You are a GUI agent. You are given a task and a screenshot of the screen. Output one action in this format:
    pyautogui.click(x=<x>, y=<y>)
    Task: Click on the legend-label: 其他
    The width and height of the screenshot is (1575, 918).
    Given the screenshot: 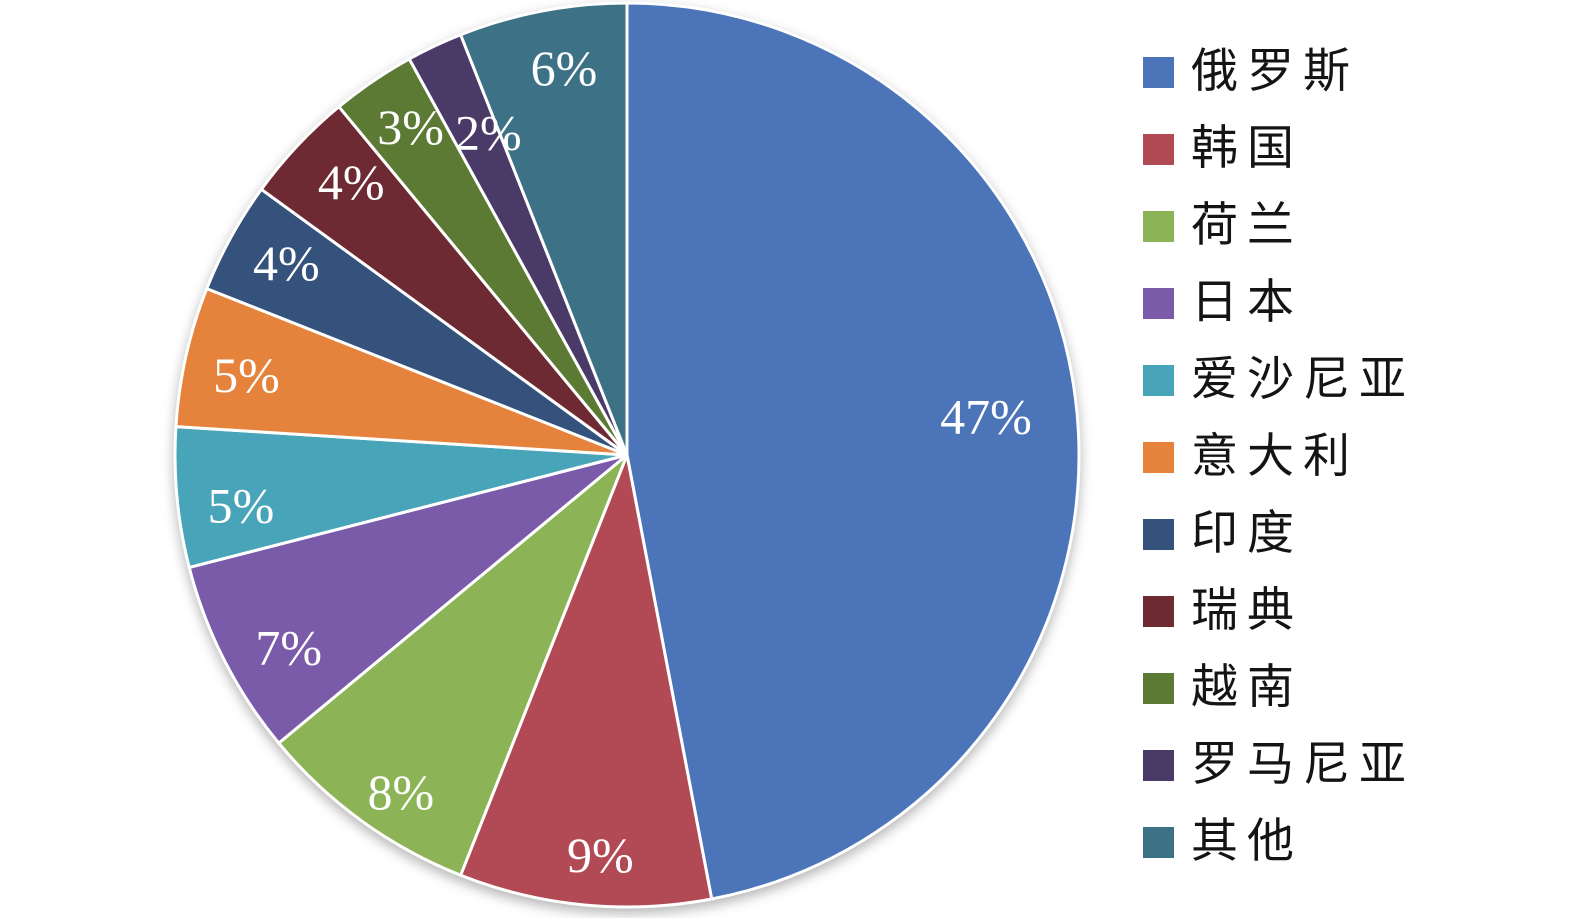 What is the action you would take?
    pyautogui.click(x=1247, y=842)
    